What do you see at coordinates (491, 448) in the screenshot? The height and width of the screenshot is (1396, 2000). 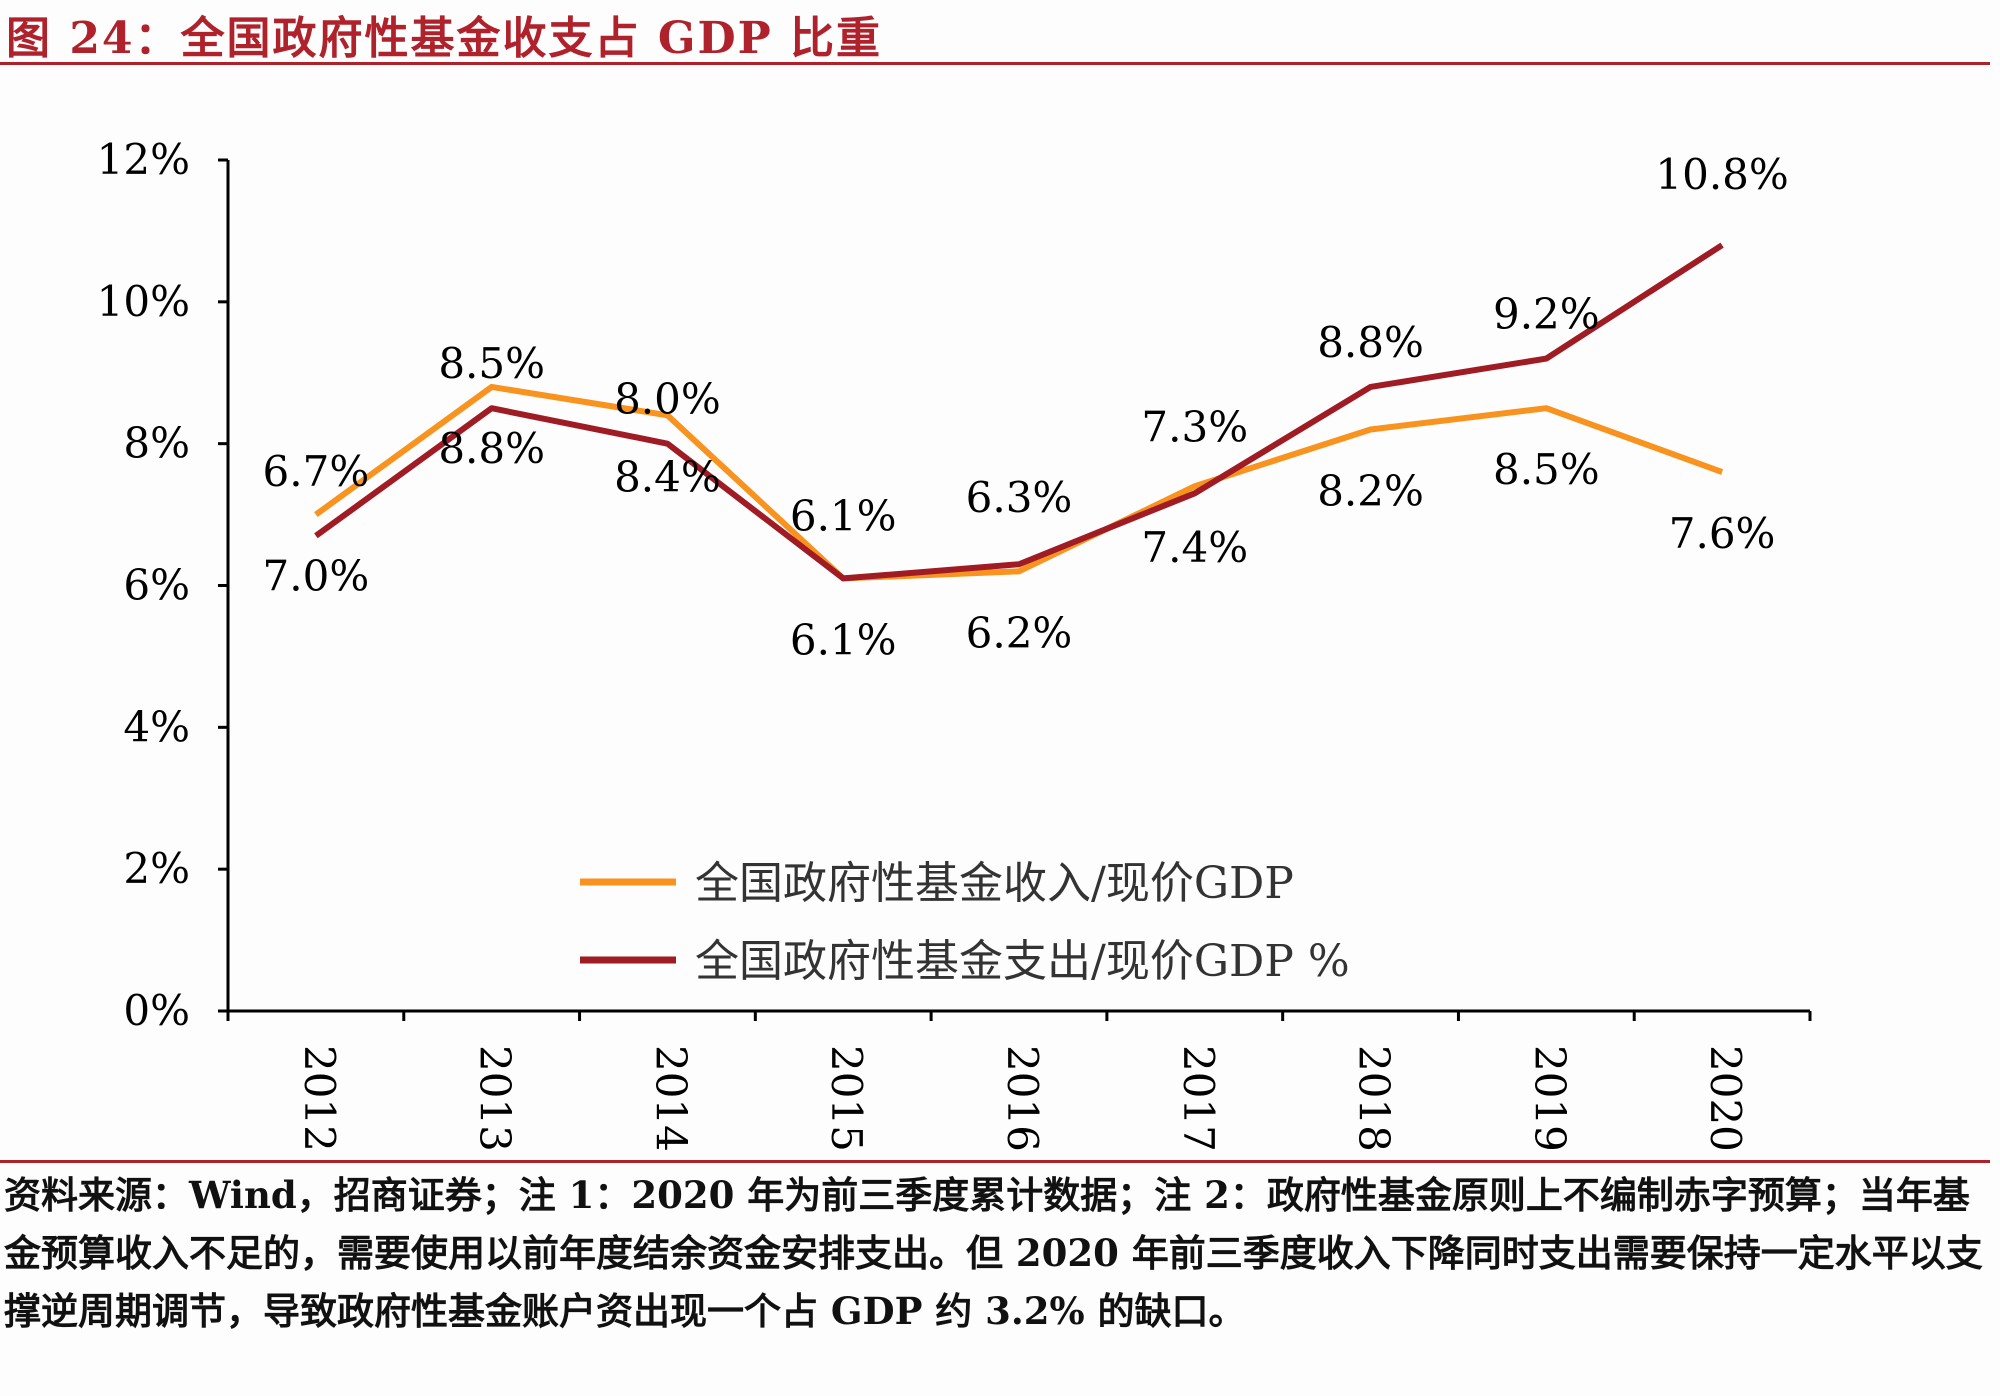 I see `data-label-income: 8.8%` at bounding box center [491, 448].